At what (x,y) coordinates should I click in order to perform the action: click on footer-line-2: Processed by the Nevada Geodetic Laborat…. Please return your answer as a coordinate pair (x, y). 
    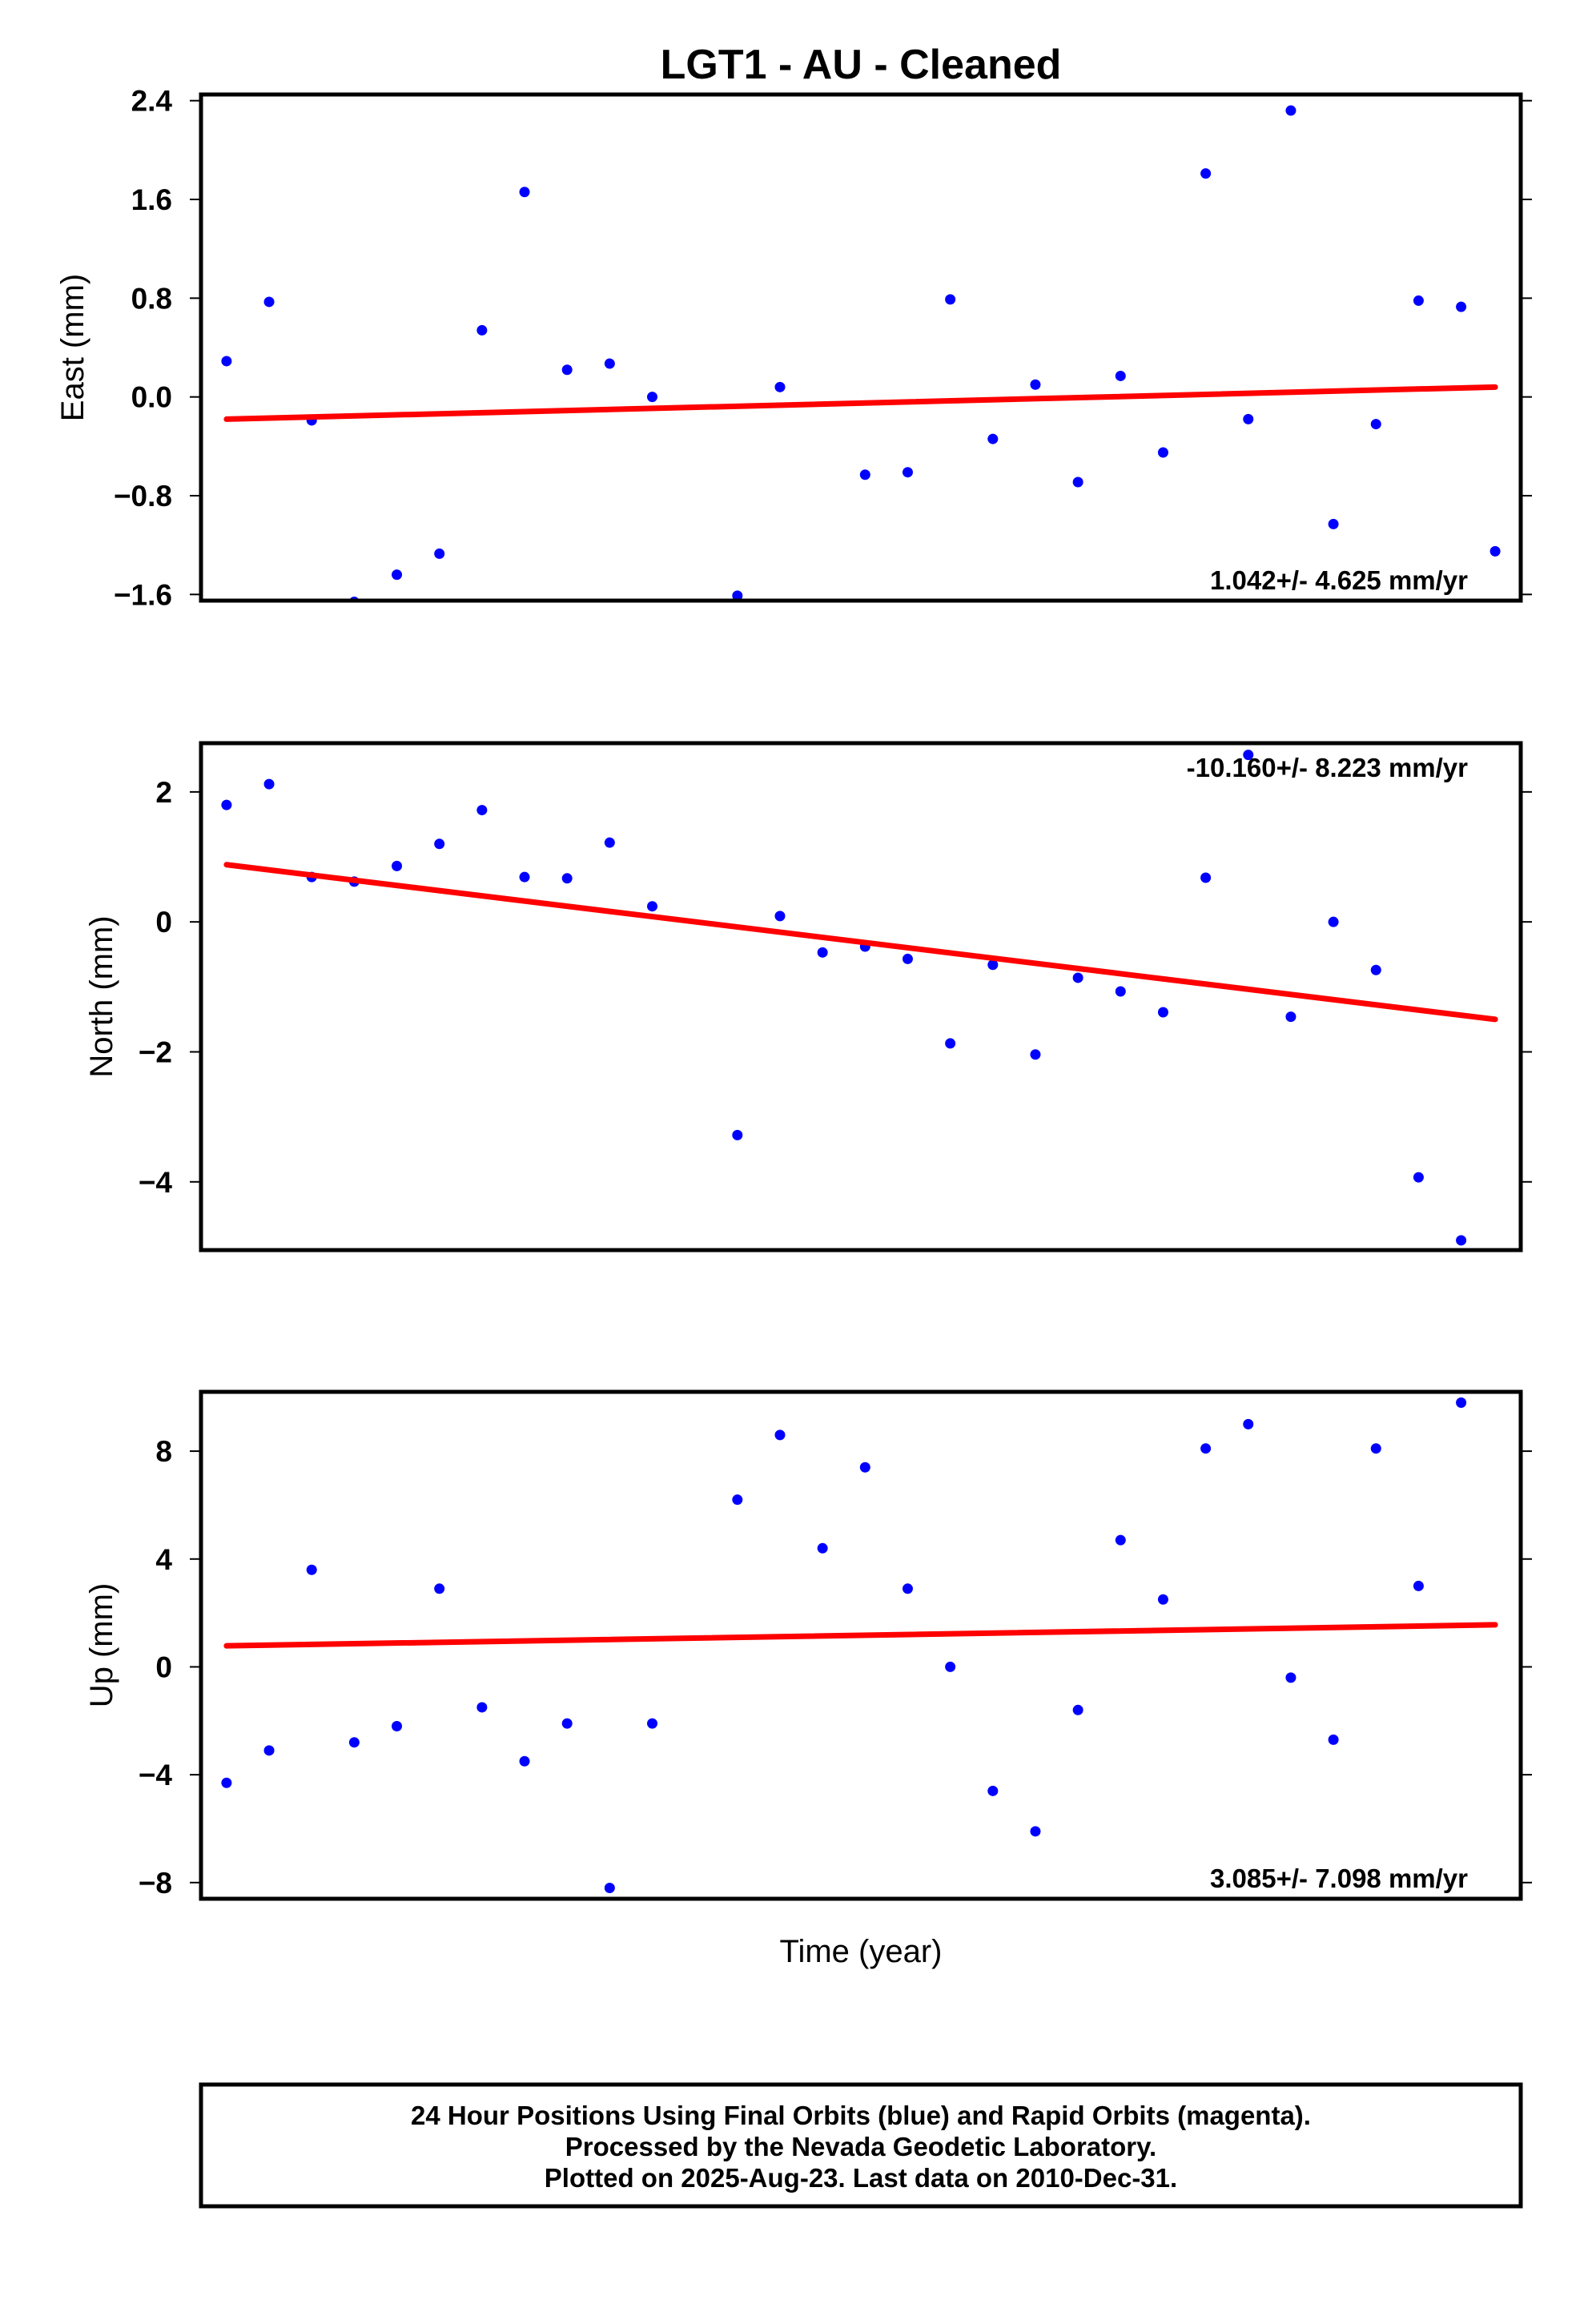
    Looking at the image, I should click on (860, 2146).